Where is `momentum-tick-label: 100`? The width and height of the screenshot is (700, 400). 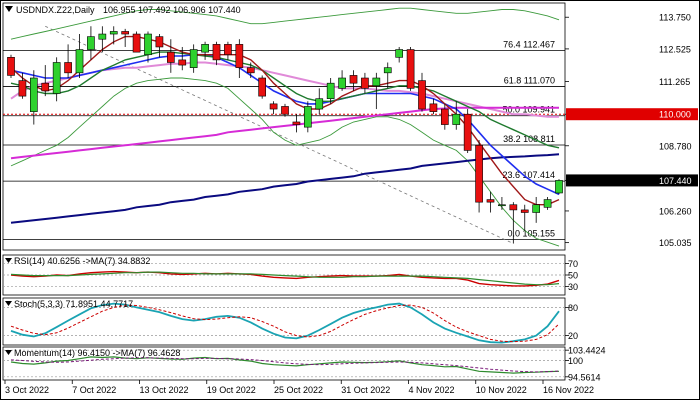
momentum-tick-label: 100 is located at coordinates (575, 361).